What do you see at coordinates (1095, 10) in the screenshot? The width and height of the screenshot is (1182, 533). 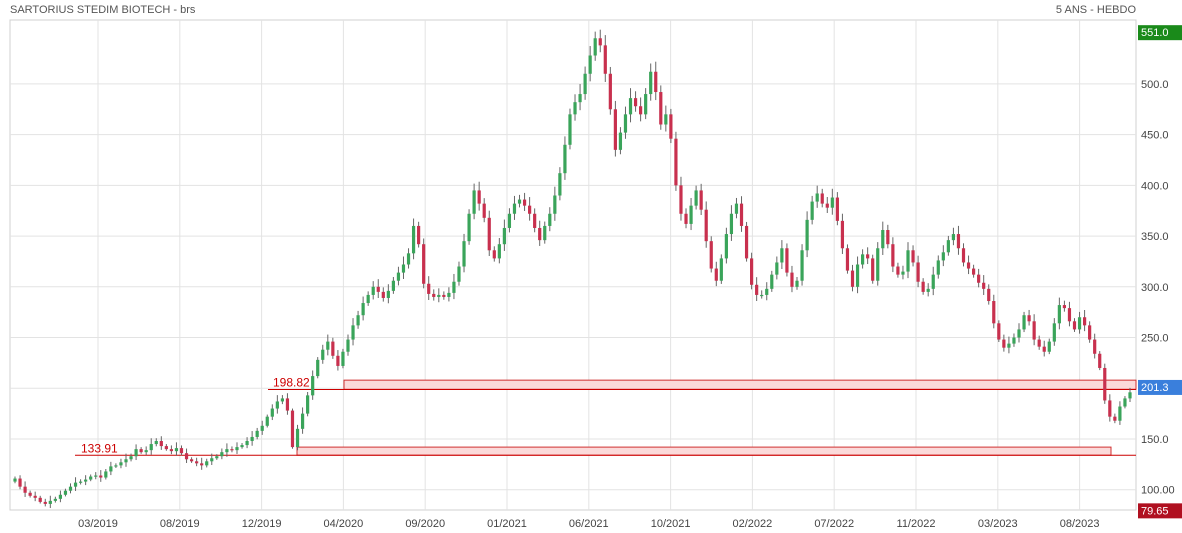 I see `period-label: 5 ANS - HEBDO` at bounding box center [1095, 10].